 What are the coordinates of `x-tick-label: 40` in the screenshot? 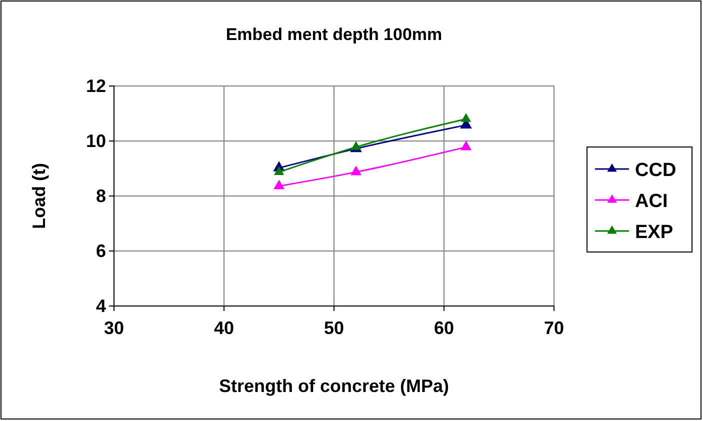 It's located at (224, 328).